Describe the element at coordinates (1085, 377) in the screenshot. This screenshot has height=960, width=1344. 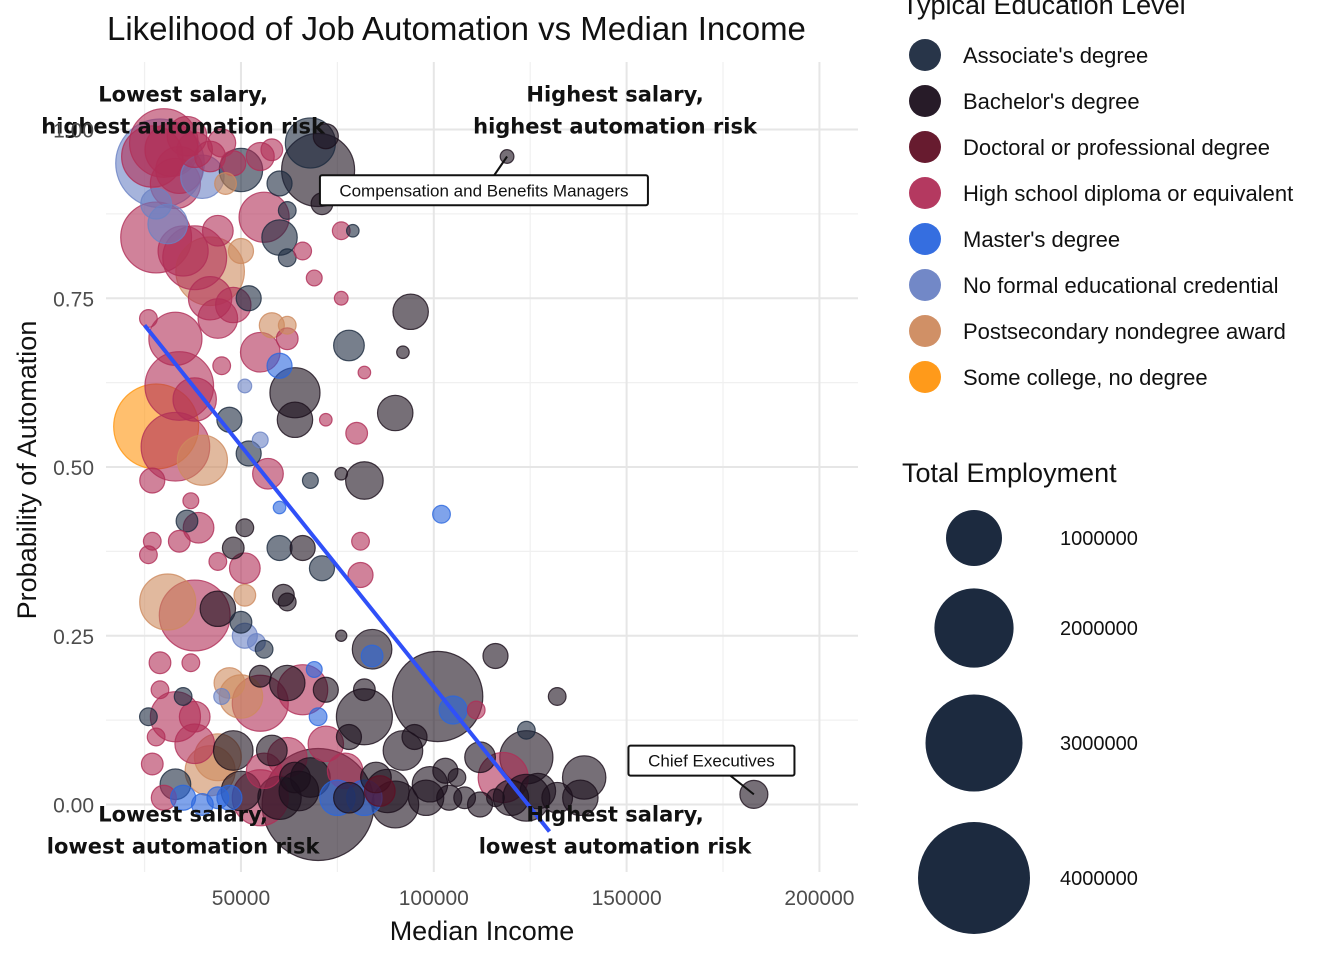
I see `legend-label: Some college, no degree` at that location.